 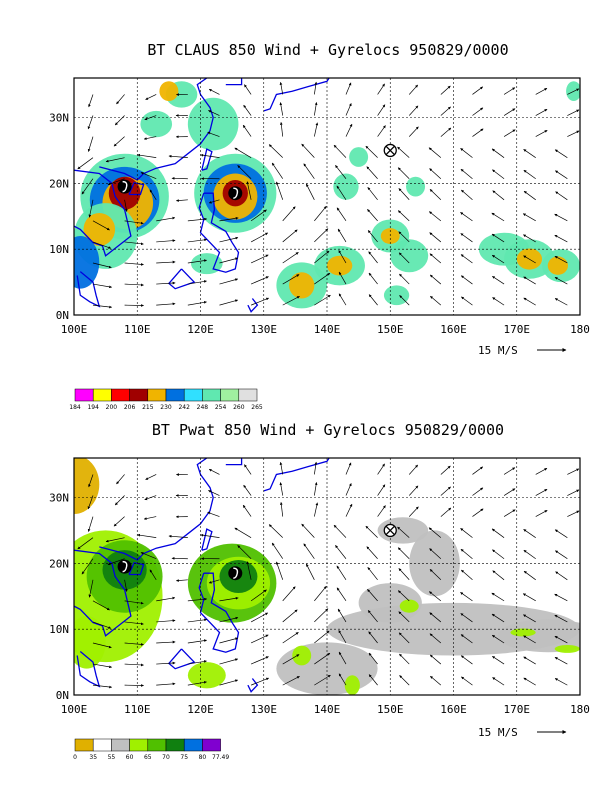 What do you see at coordinates (264, 329) in the screenshot?
I see `x-tick-label: 130E` at bounding box center [264, 329].